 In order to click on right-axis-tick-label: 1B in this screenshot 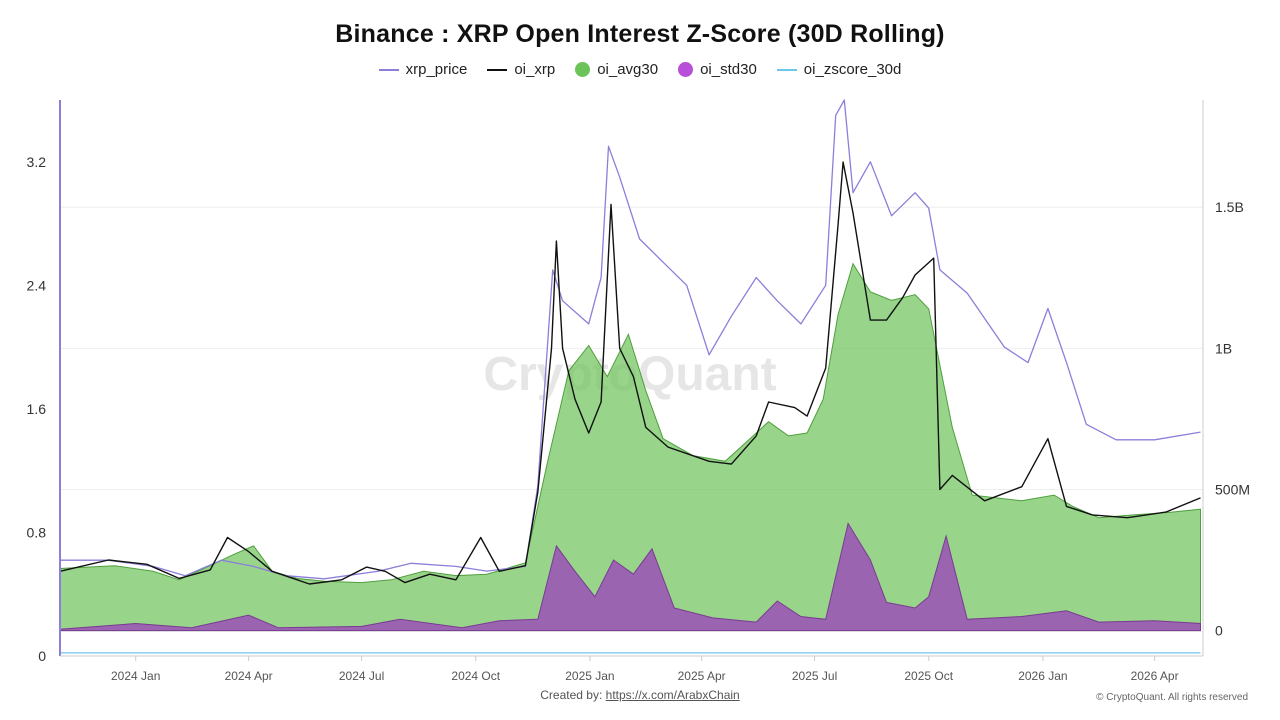, I will do `click(1223, 348)`.